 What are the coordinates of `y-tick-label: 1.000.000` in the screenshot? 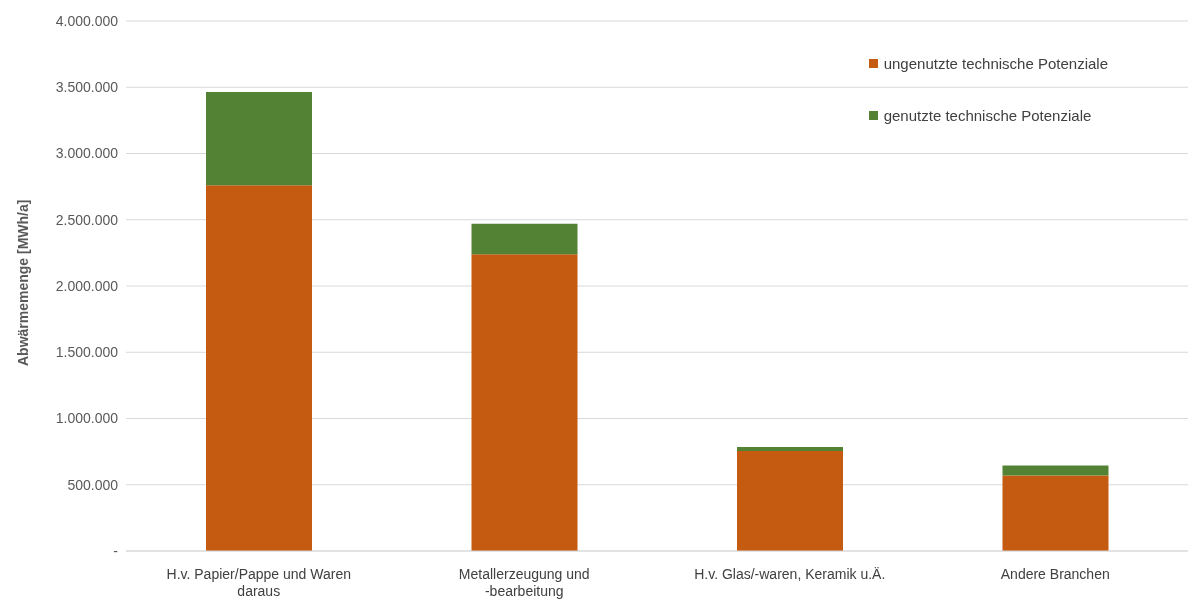 It's located at (87, 418).